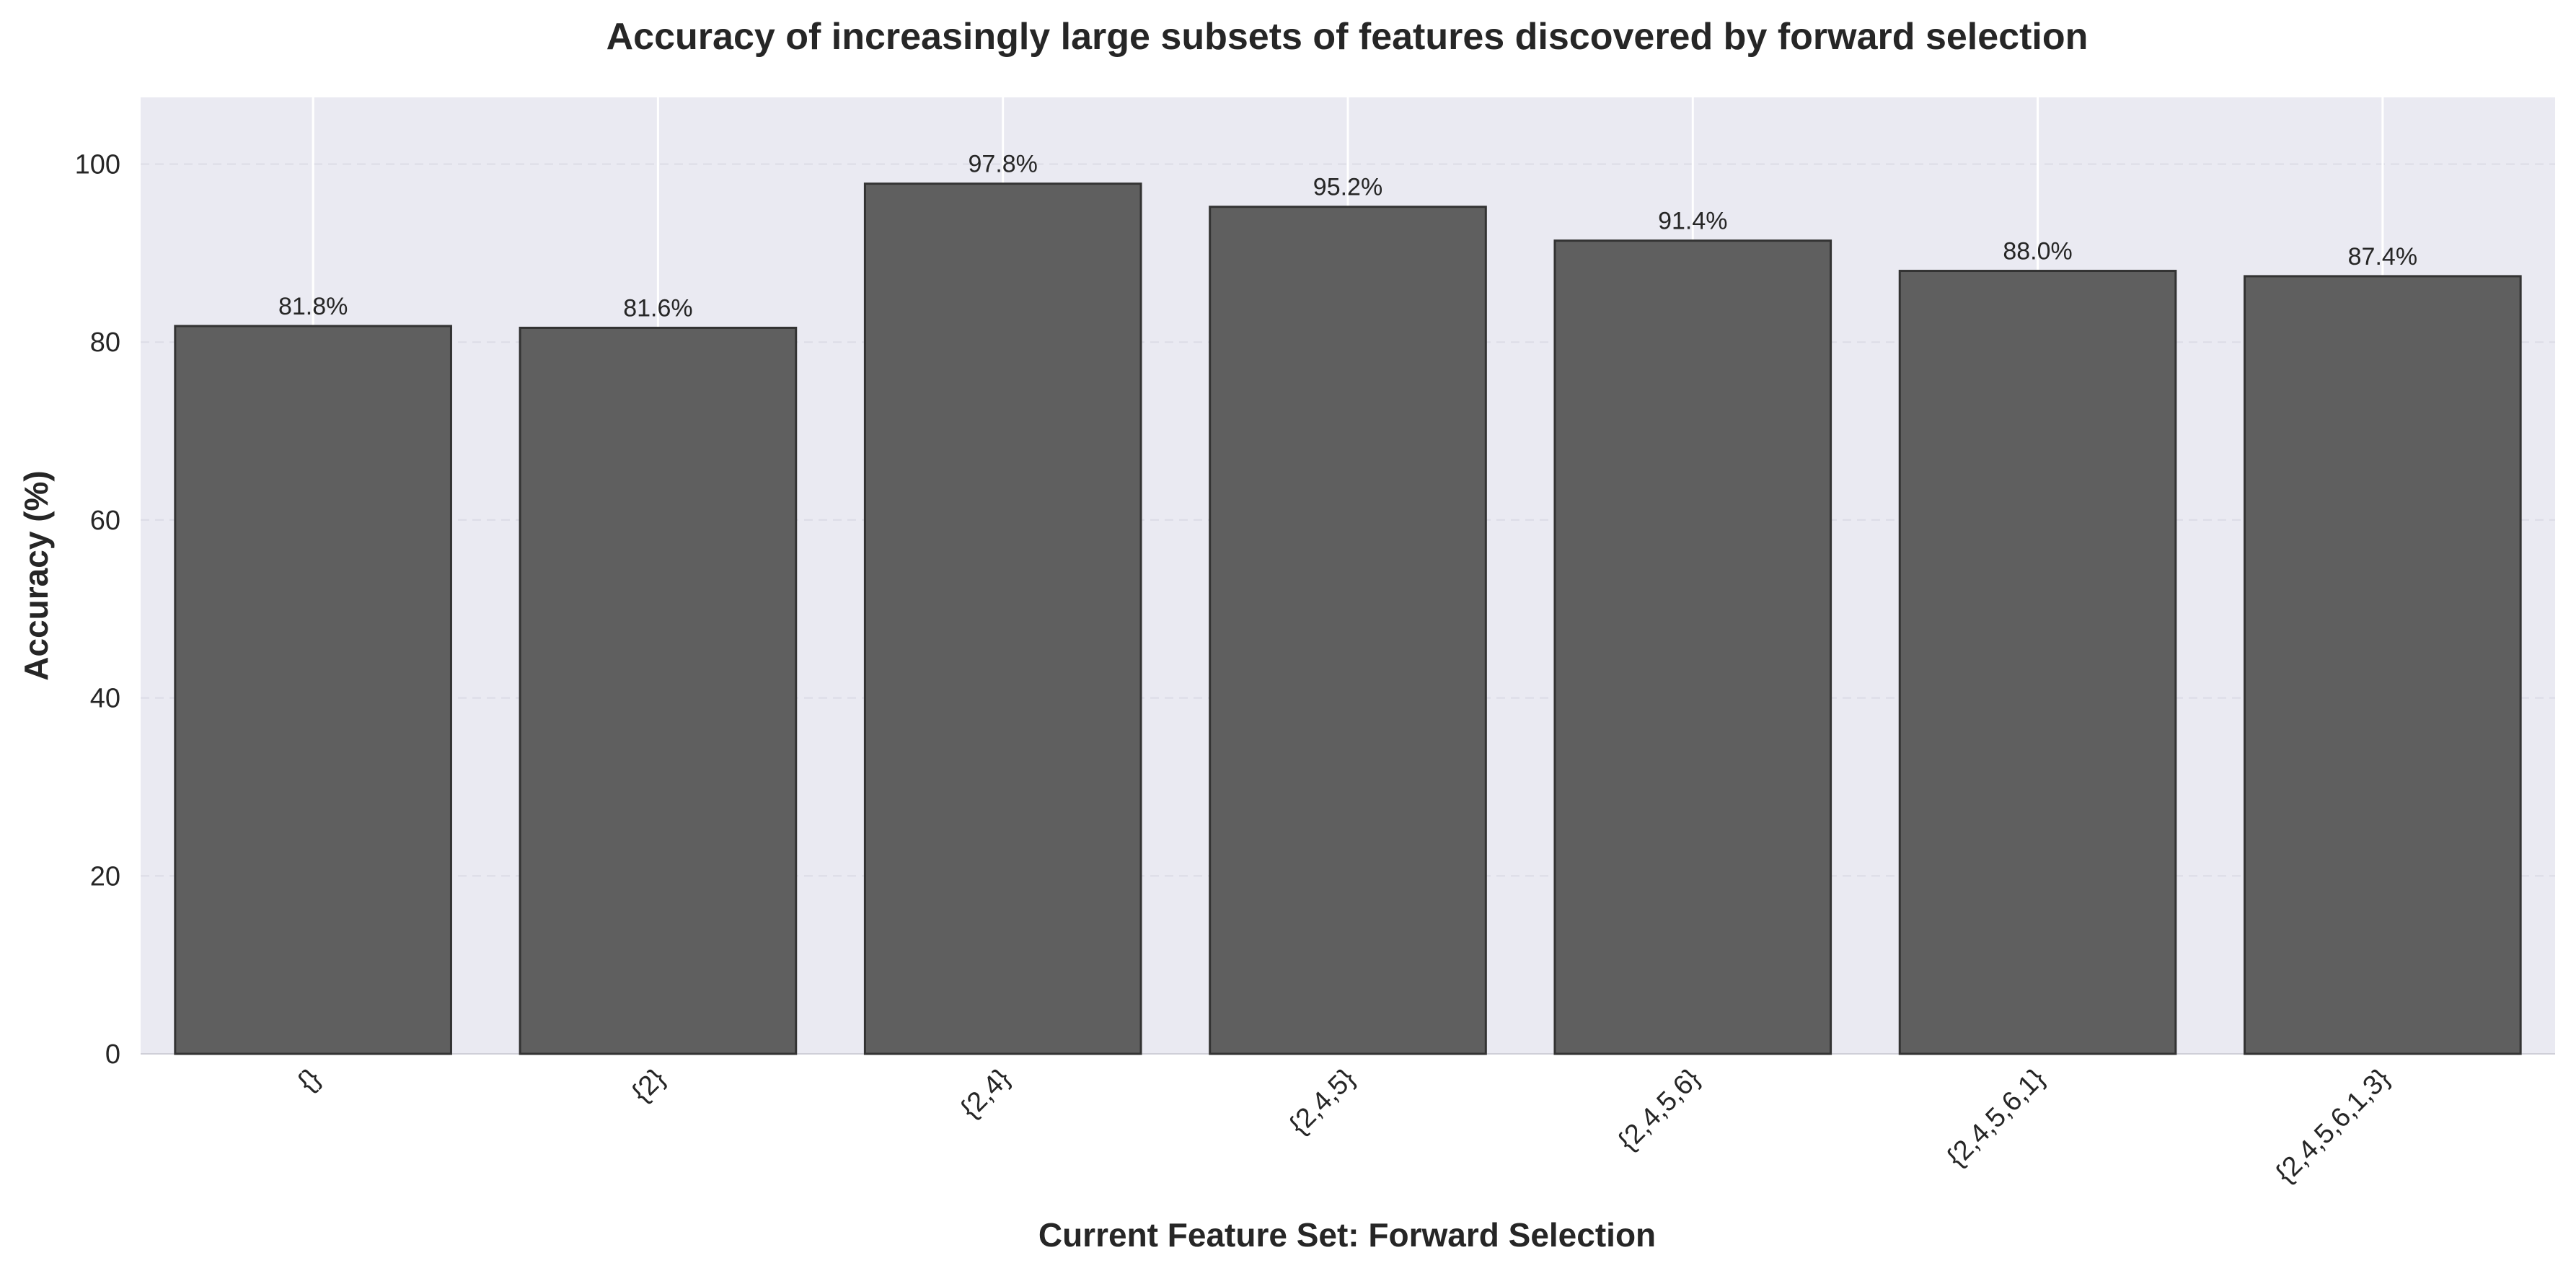  Describe the element at coordinates (1347, 1235) in the screenshot. I see `x-axis-label: Current Feature Set: Forward Selection` at that location.